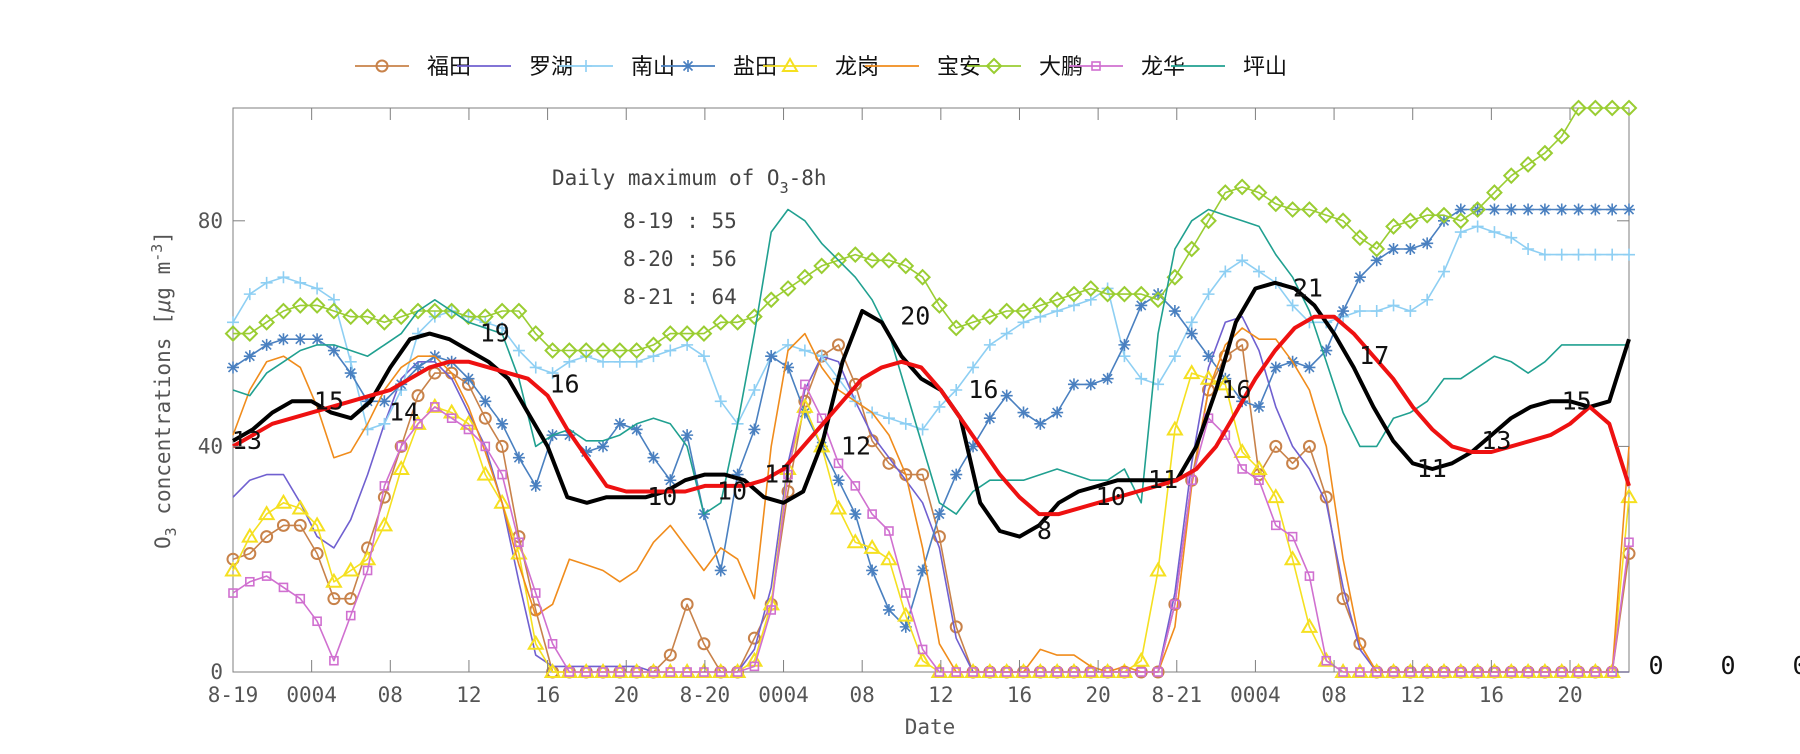  What do you see at coordinates (1236, 389) in the screenshot?
I see `point-label-14: 16` at bounding box center [1236, 389].